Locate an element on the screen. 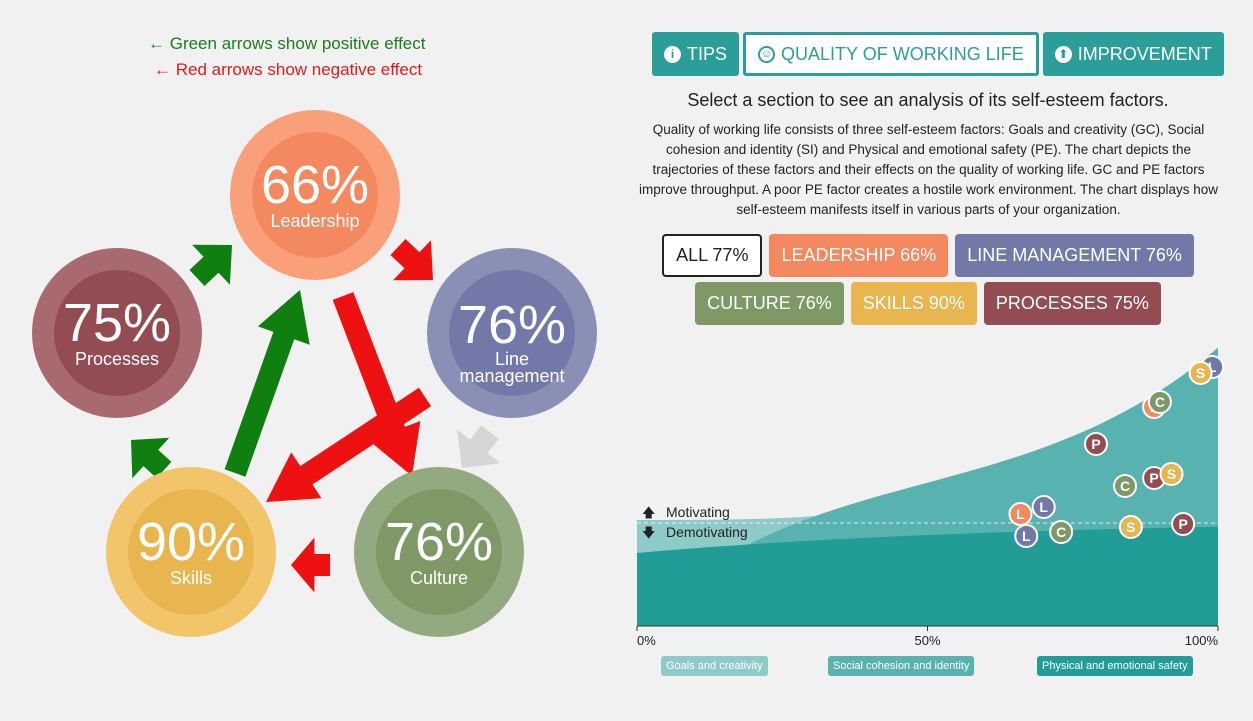 Image resolution: width=1253 pixels, height=721 pixels. neutral-arrow-icon is located at coordinates (479, 446).